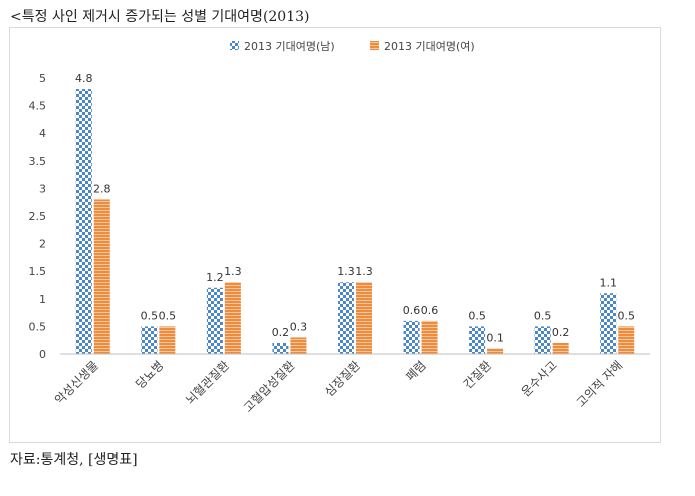 This screenshot has height=496, width=695. Describe the element at coordinates (38, 326) in the screenshot. I see `y-tick-label: 0.5` at that location.